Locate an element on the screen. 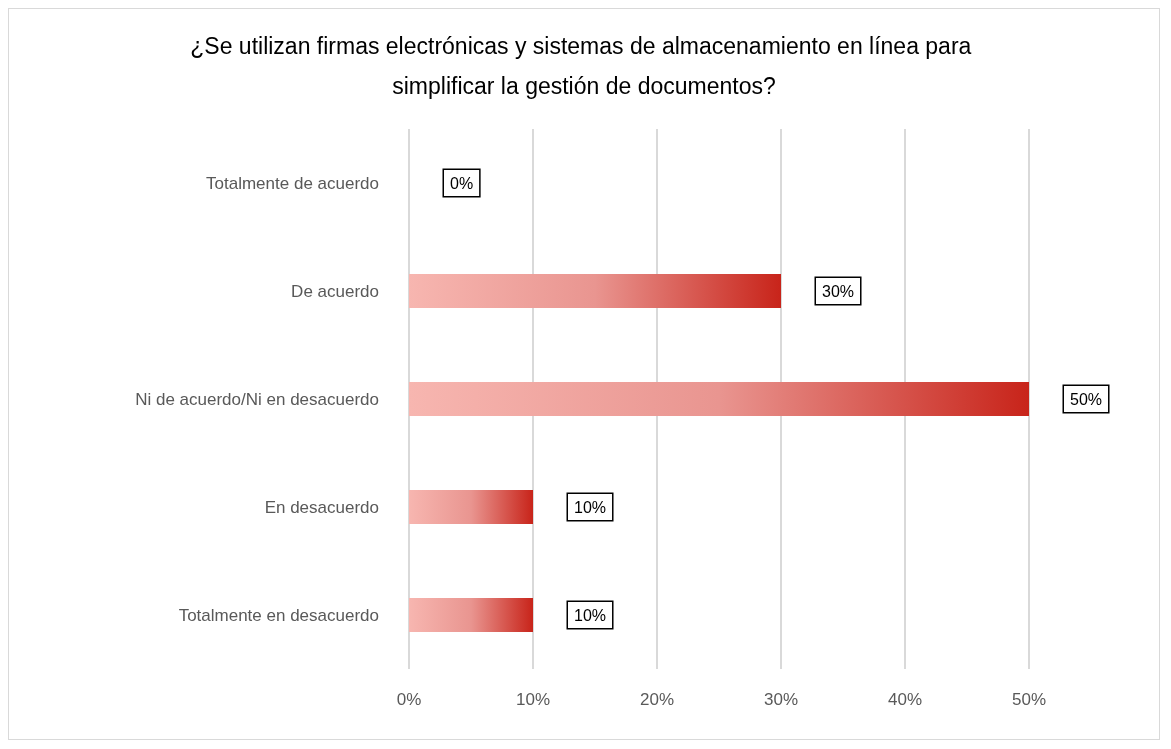  x-tick-label: 10% is located at coordinates (533, 699).